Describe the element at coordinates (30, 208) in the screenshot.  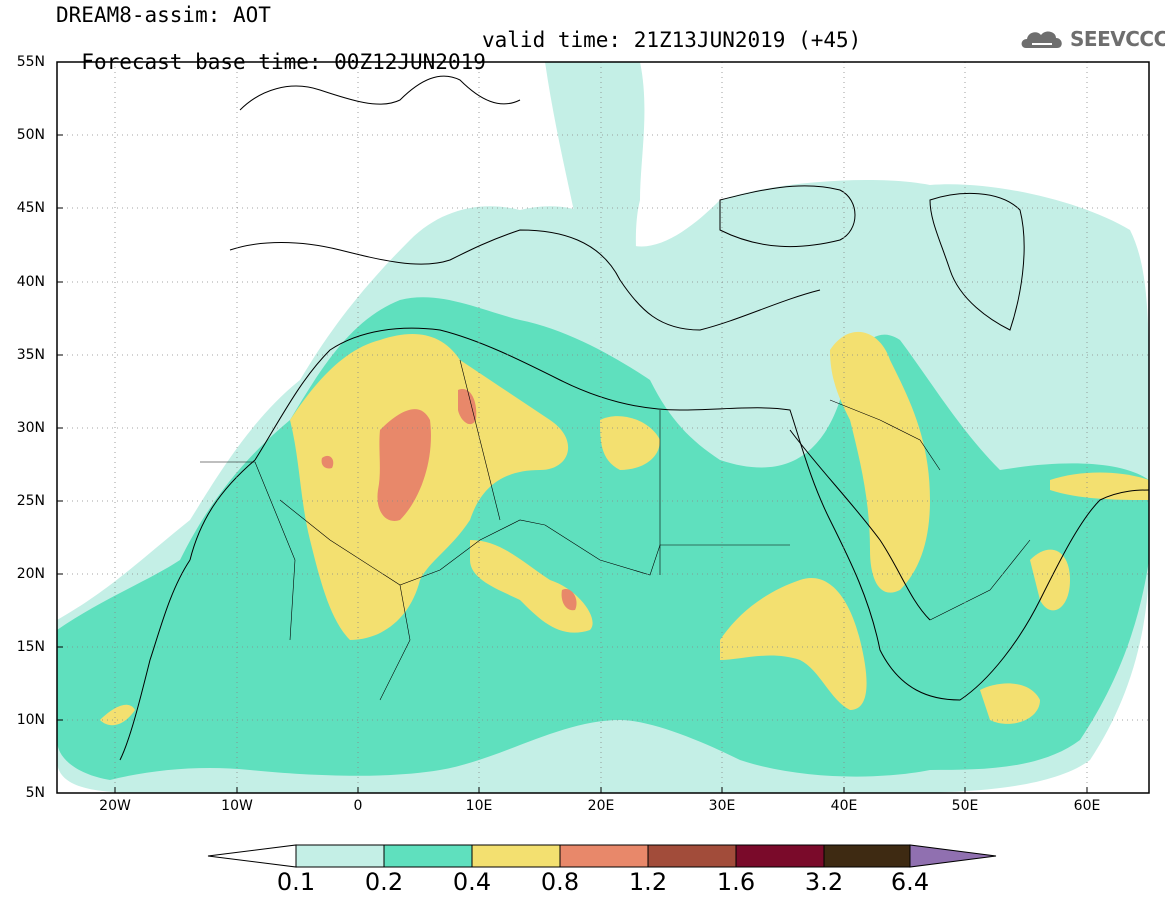
I see `lat-label: 45N` at that location.